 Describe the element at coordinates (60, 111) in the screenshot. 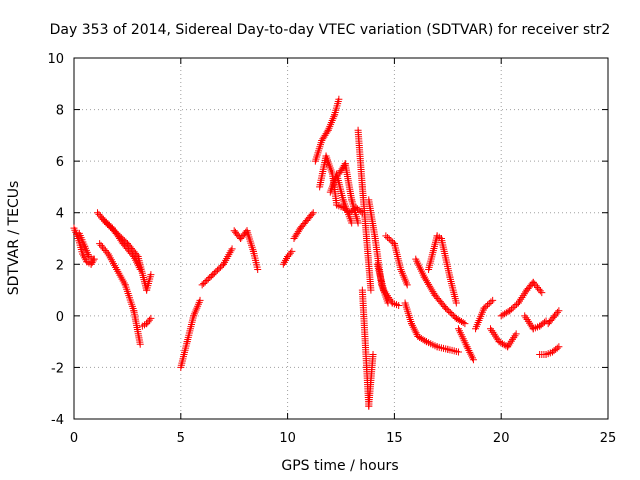

I see `y-tick-label: 8` at that location.